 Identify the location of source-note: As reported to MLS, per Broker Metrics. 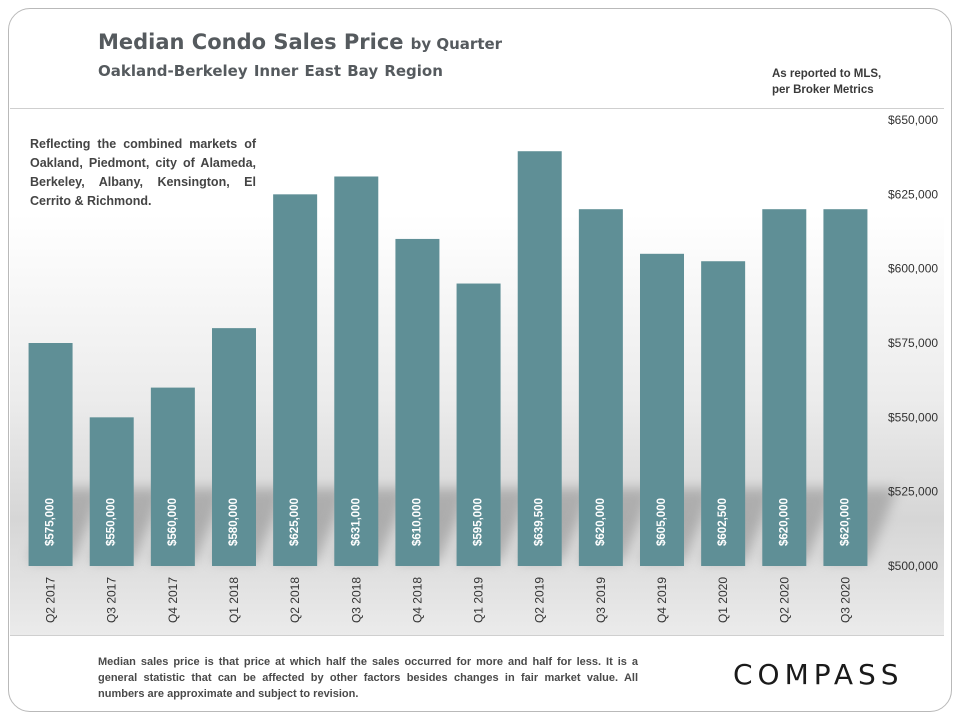
(826, 82).